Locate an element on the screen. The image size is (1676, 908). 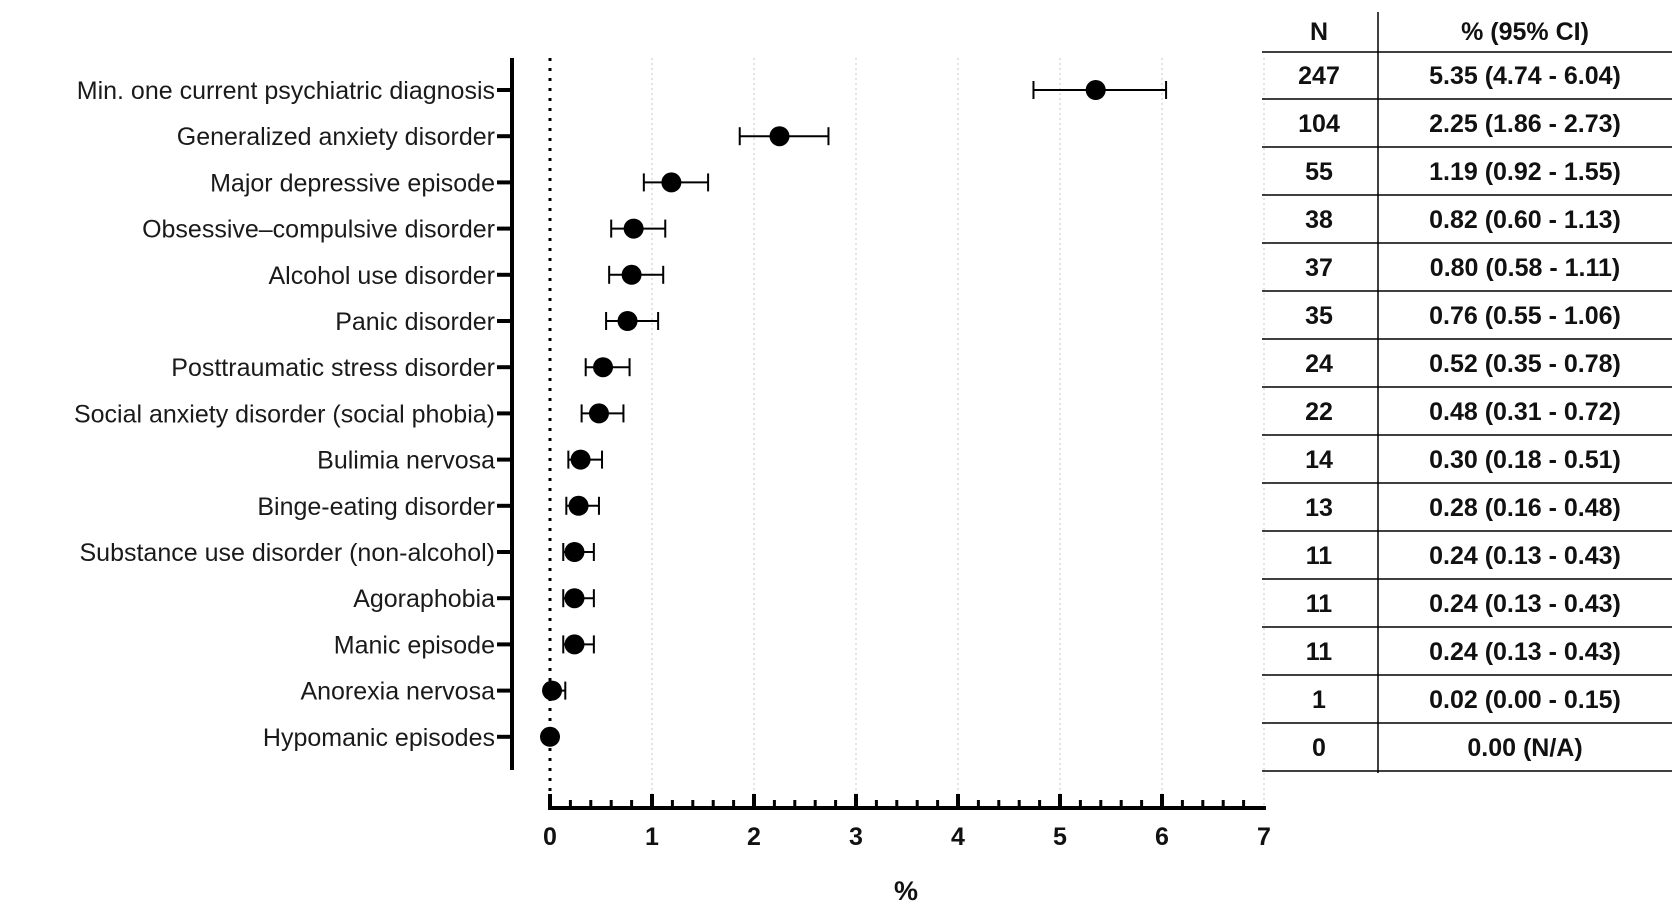
row-label: Manic episode is located at coordinates (414, 645).